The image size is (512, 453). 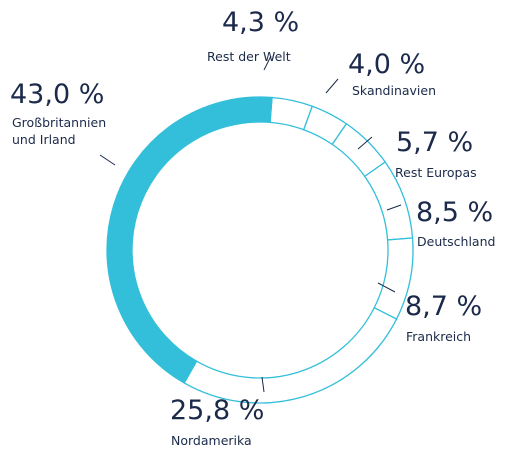 What do you see at coordinates (387, 64) in the screenshot?
I see `value-label: 4,0 %` at bounding box center [387, 64].